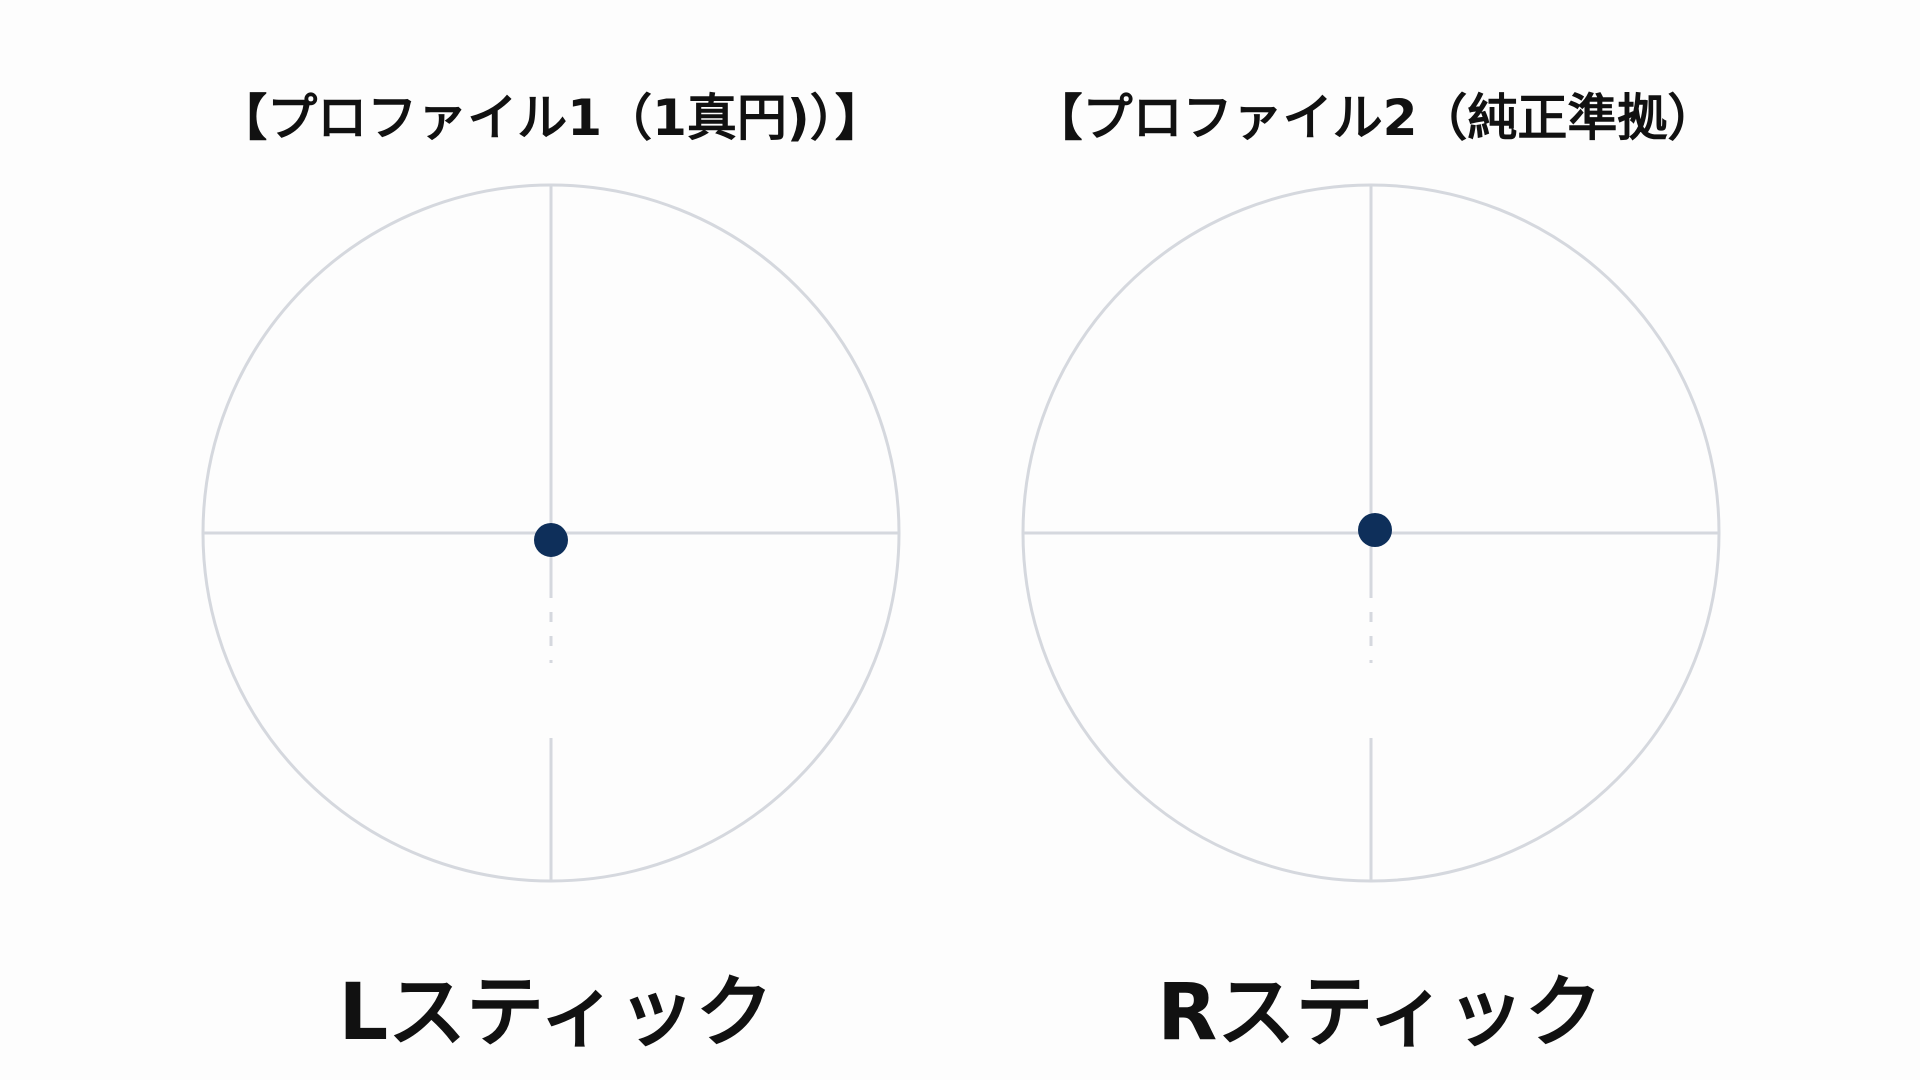  What do you see at coordinates (1375, 118) in the screenshot?
I see `profile-2-title: 【プロファイル2（純正準拠）` at bounding box center [1375, 118].